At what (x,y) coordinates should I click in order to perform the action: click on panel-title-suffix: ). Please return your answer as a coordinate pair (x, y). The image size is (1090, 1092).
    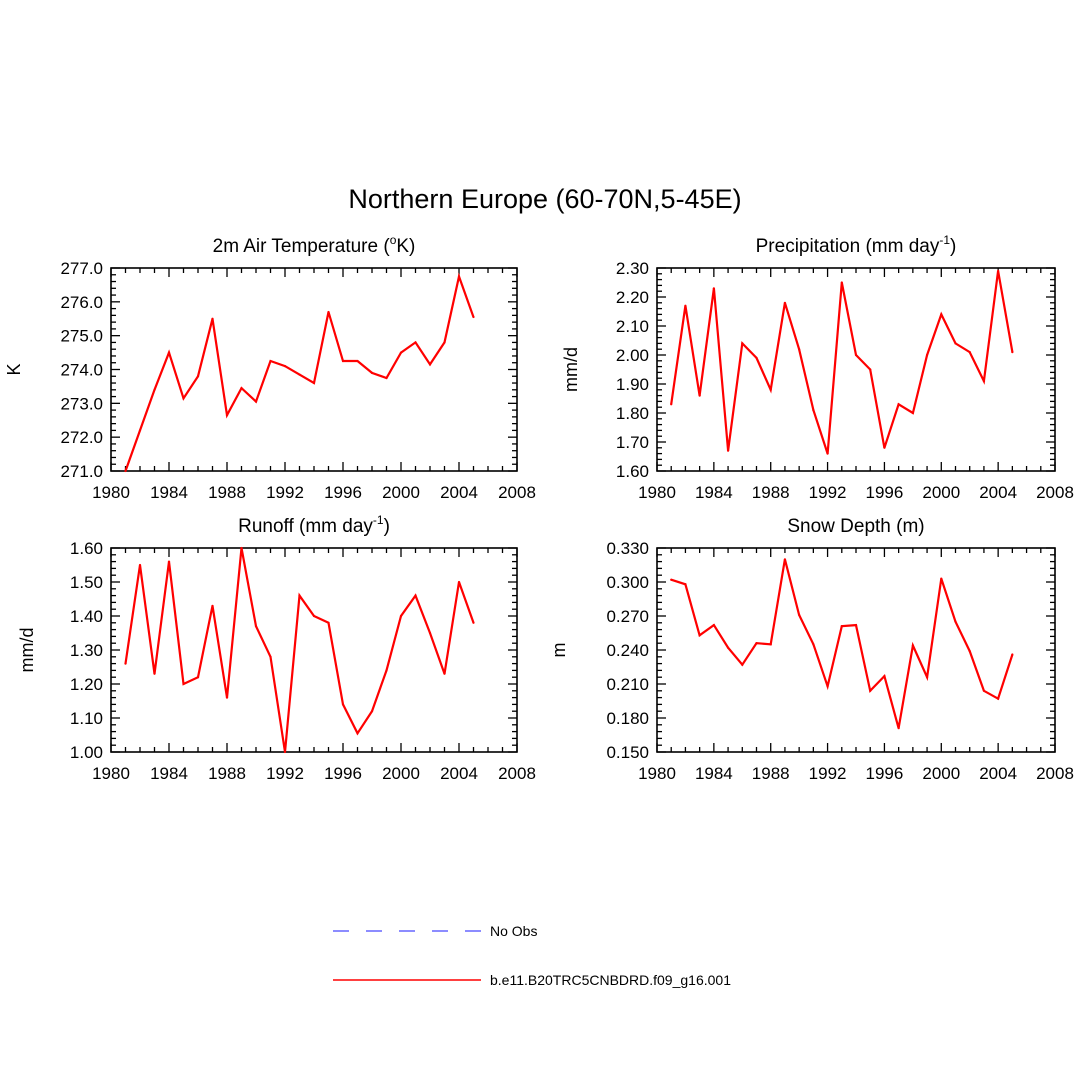
    Looking at the image, I should click on (387, 526).